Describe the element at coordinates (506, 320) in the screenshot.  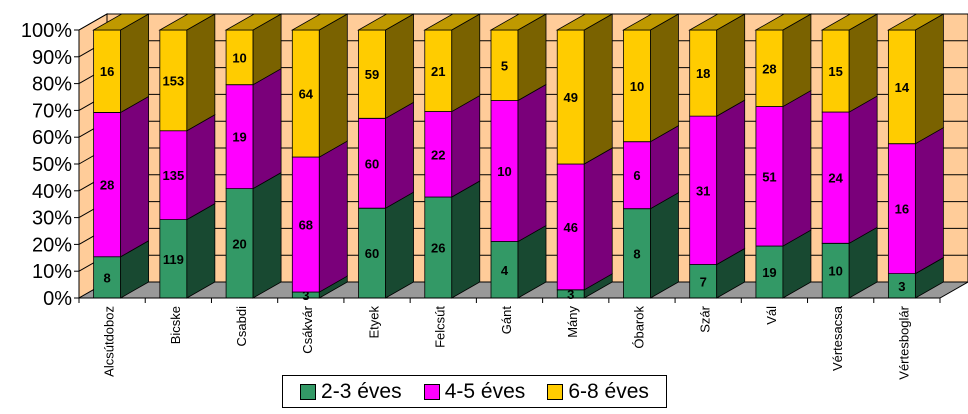
I see `x-tick-label: Gánt` at that location.